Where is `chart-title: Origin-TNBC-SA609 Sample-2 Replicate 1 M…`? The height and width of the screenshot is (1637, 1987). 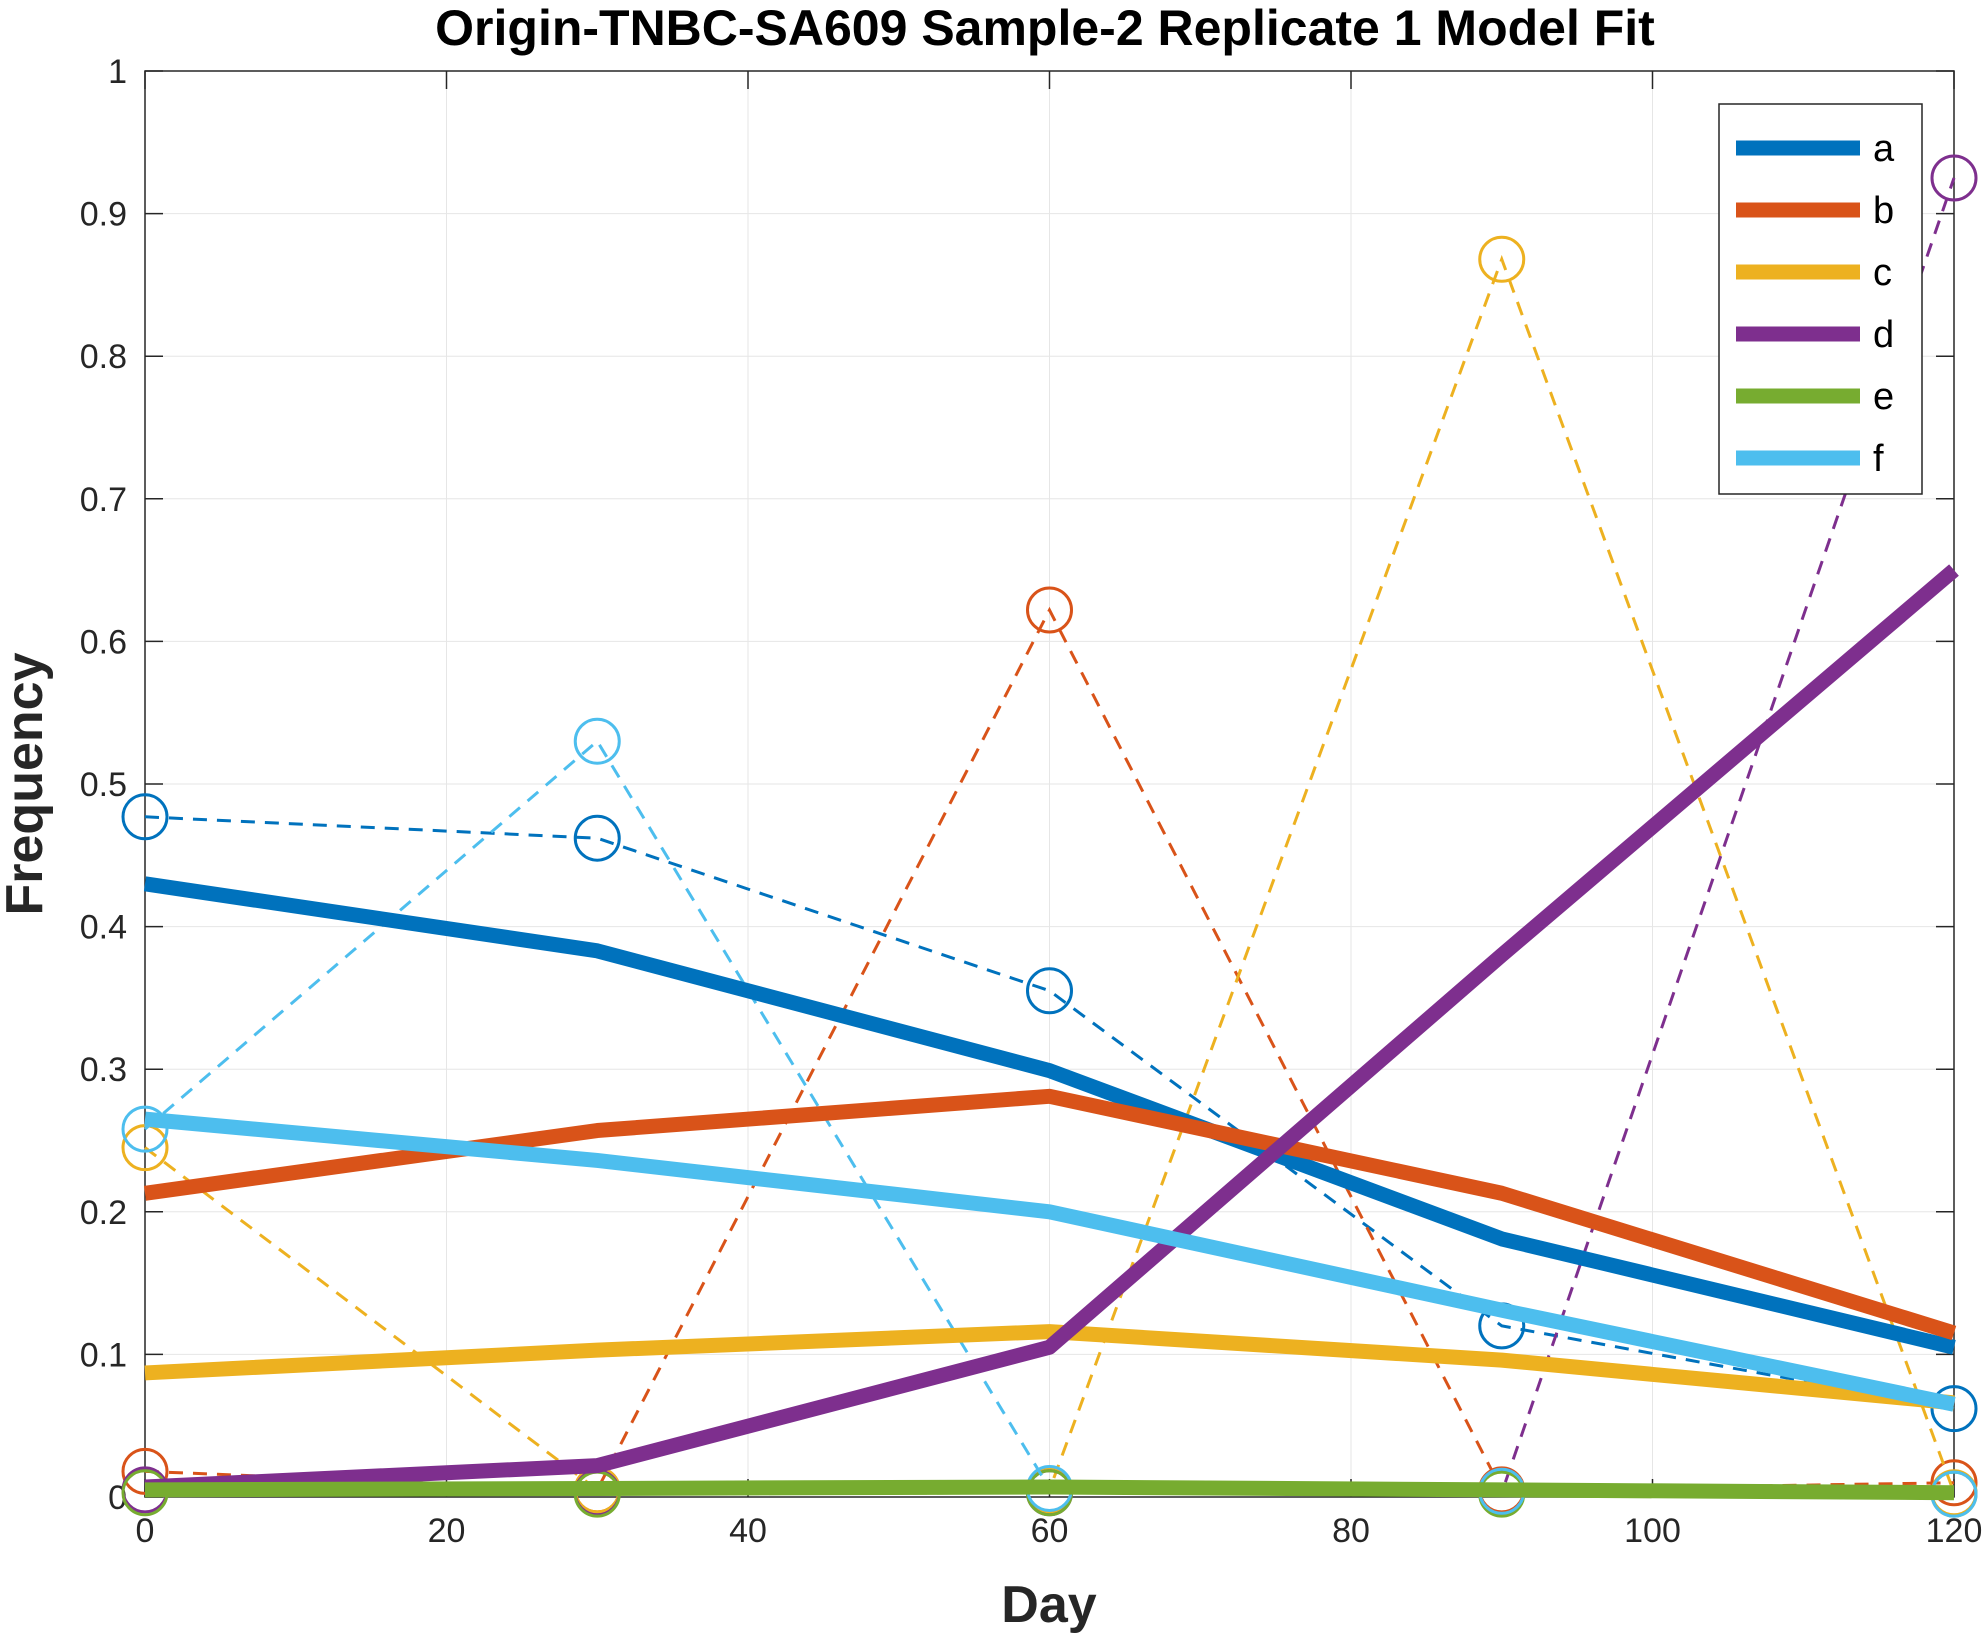
chart-title: Origin-TNBC-SA609 Sample-2 Replicate 1 M… is located at coordinates (1045, 28).